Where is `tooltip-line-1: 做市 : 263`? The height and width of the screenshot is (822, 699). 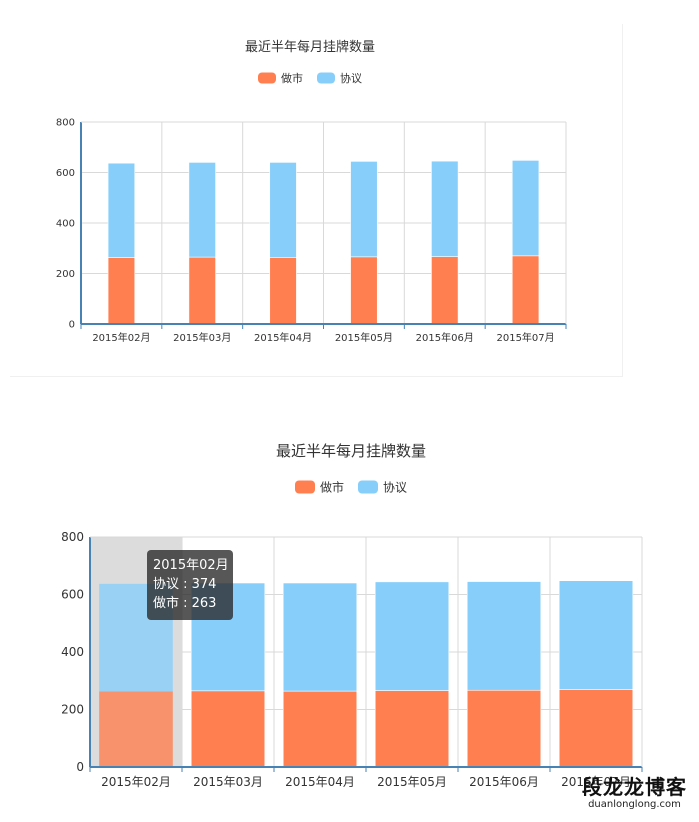
tooltip-line-1: 做市 : 263 is located at coordinates (184, 603).